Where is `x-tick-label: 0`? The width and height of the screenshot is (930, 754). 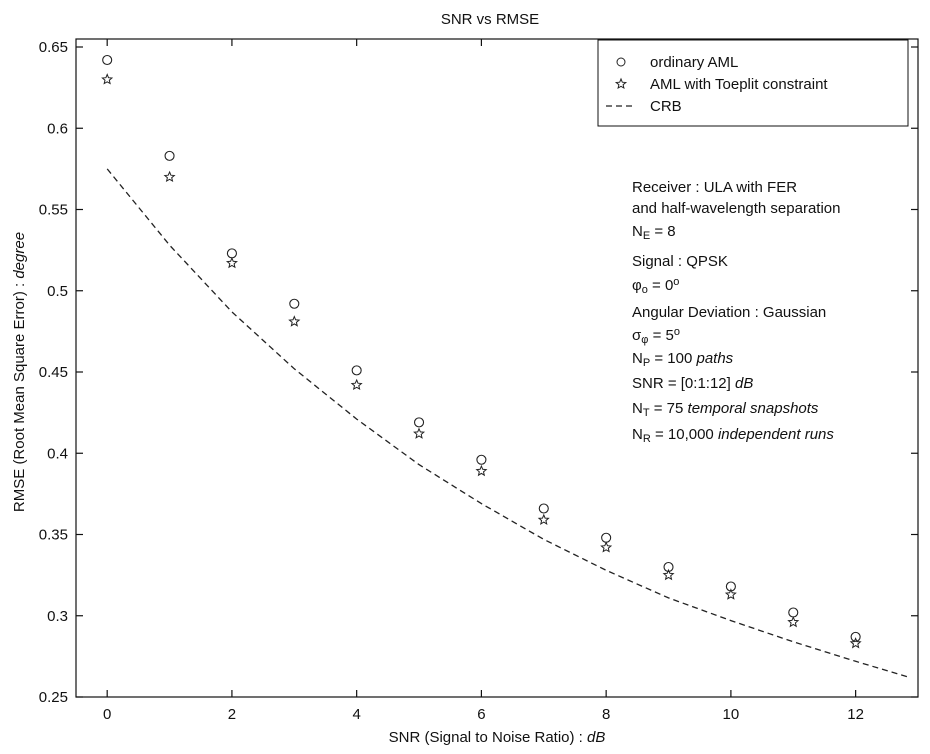 x-tick-label: 0 is located at coordinates (107, 714).